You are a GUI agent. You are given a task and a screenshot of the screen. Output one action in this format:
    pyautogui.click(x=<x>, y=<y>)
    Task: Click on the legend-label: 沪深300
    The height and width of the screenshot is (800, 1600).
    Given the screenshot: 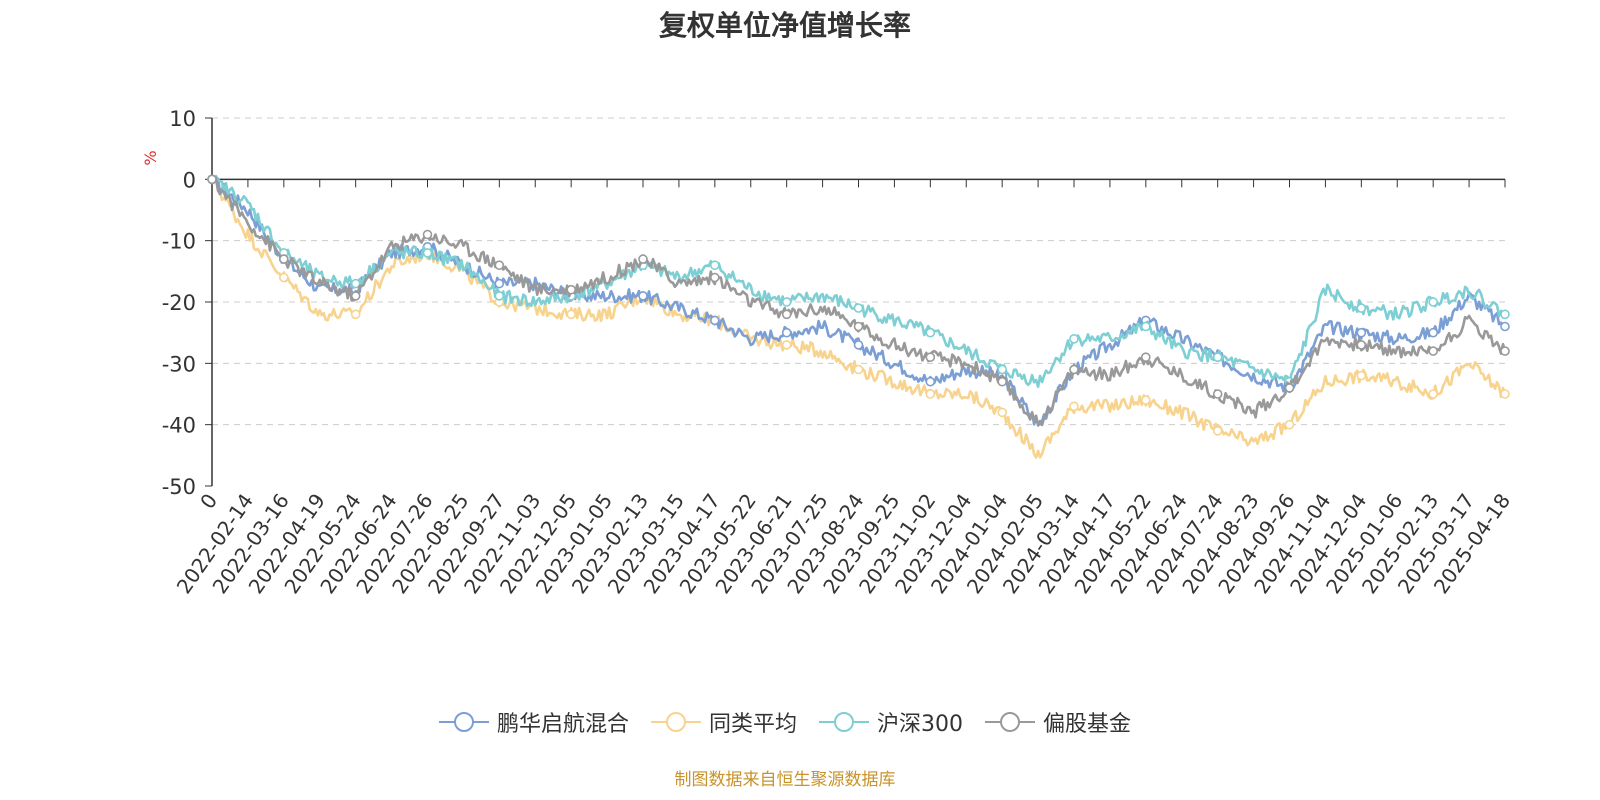 What is the action you would take?
    pyautogui.click(x=920, y=724)
    